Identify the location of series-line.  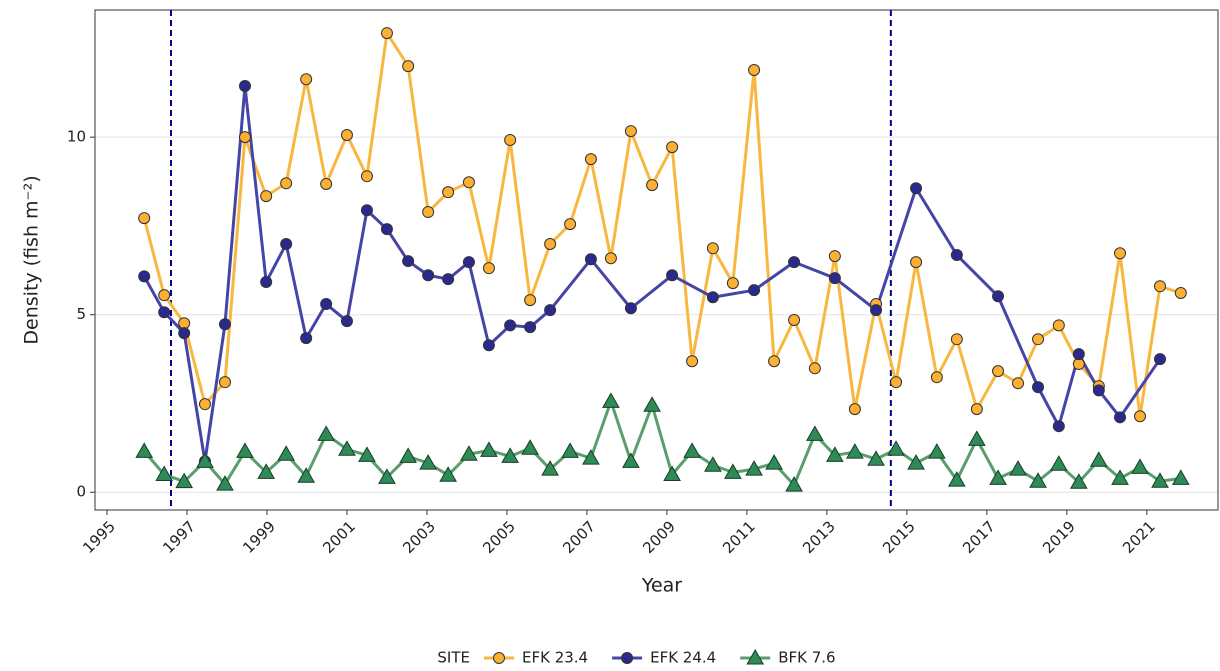
(662, 443).